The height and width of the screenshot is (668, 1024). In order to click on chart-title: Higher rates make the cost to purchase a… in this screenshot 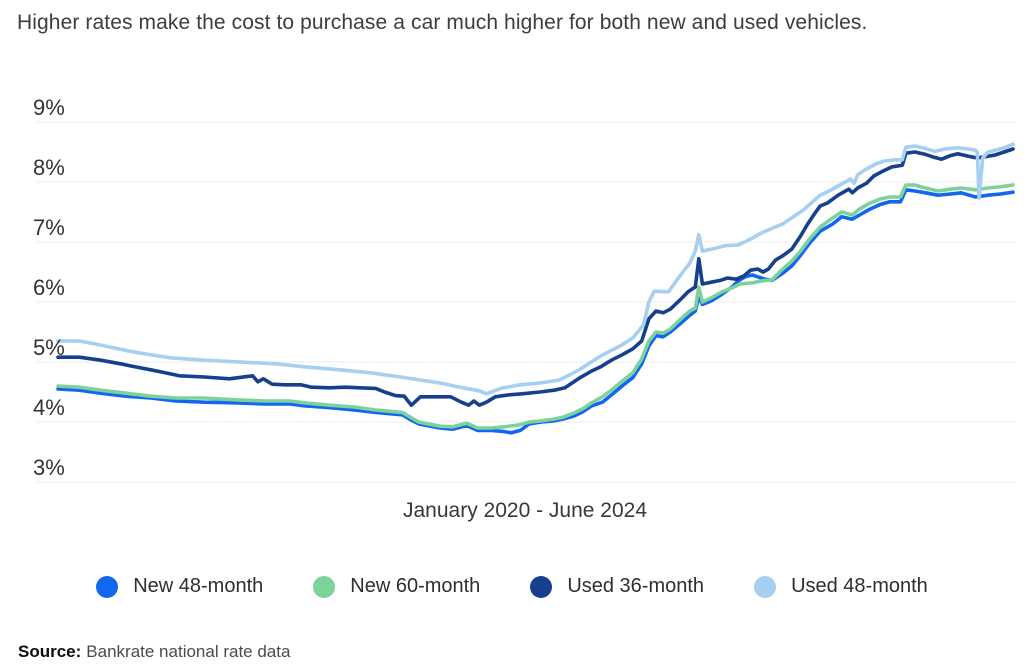, I will do `click(442, 22)`.